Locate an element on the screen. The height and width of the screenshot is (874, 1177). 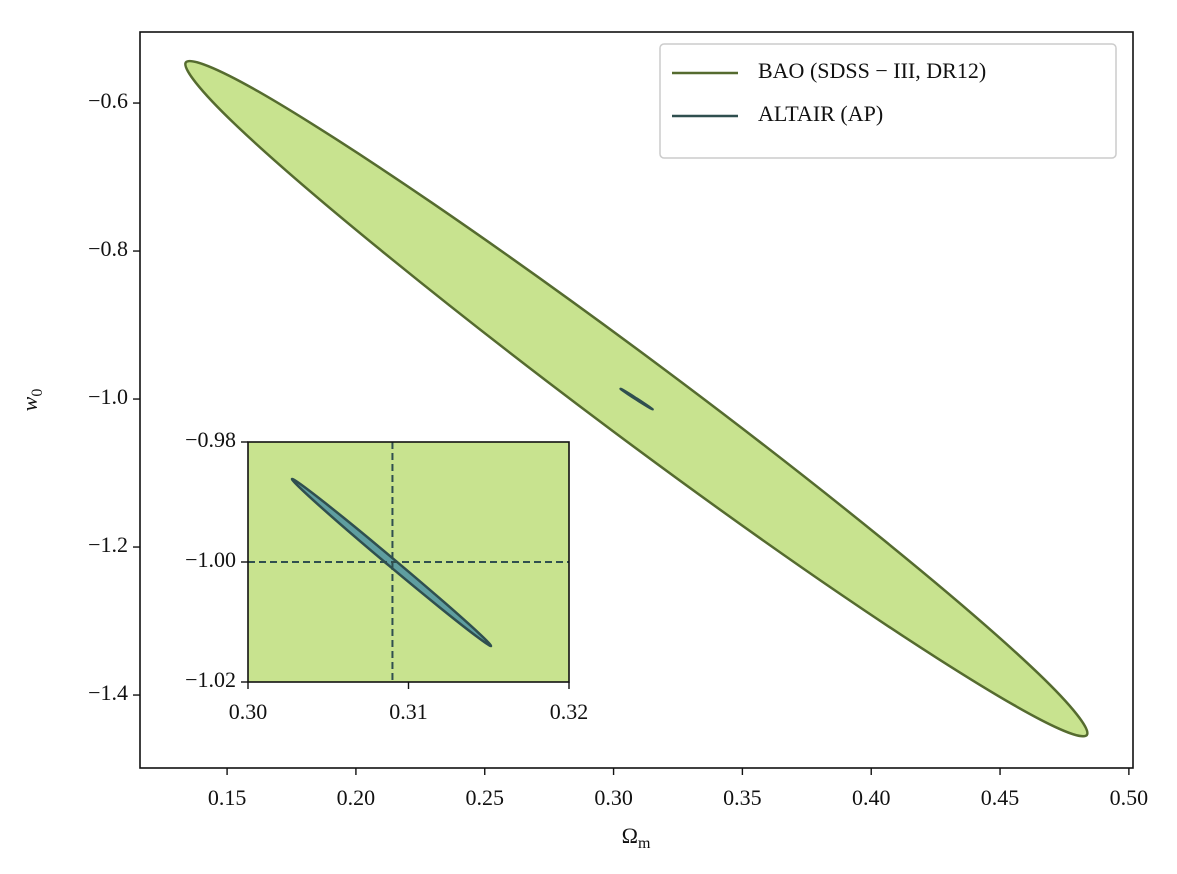
y-tick-label: −0.8 is located at coordinates (108, 248).